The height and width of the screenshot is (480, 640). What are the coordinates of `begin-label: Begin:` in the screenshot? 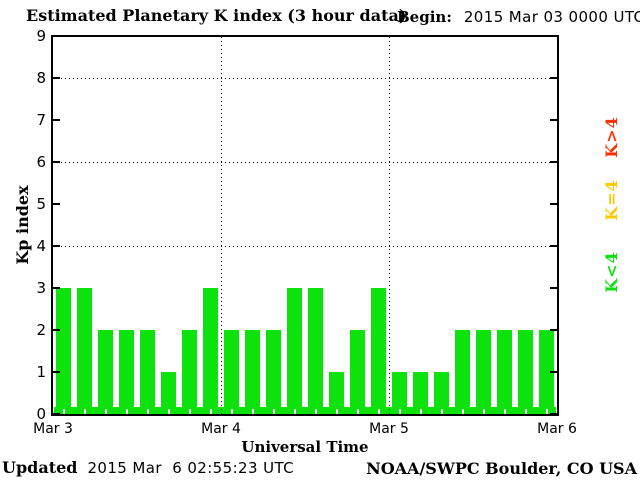 It's located at (424, 17).